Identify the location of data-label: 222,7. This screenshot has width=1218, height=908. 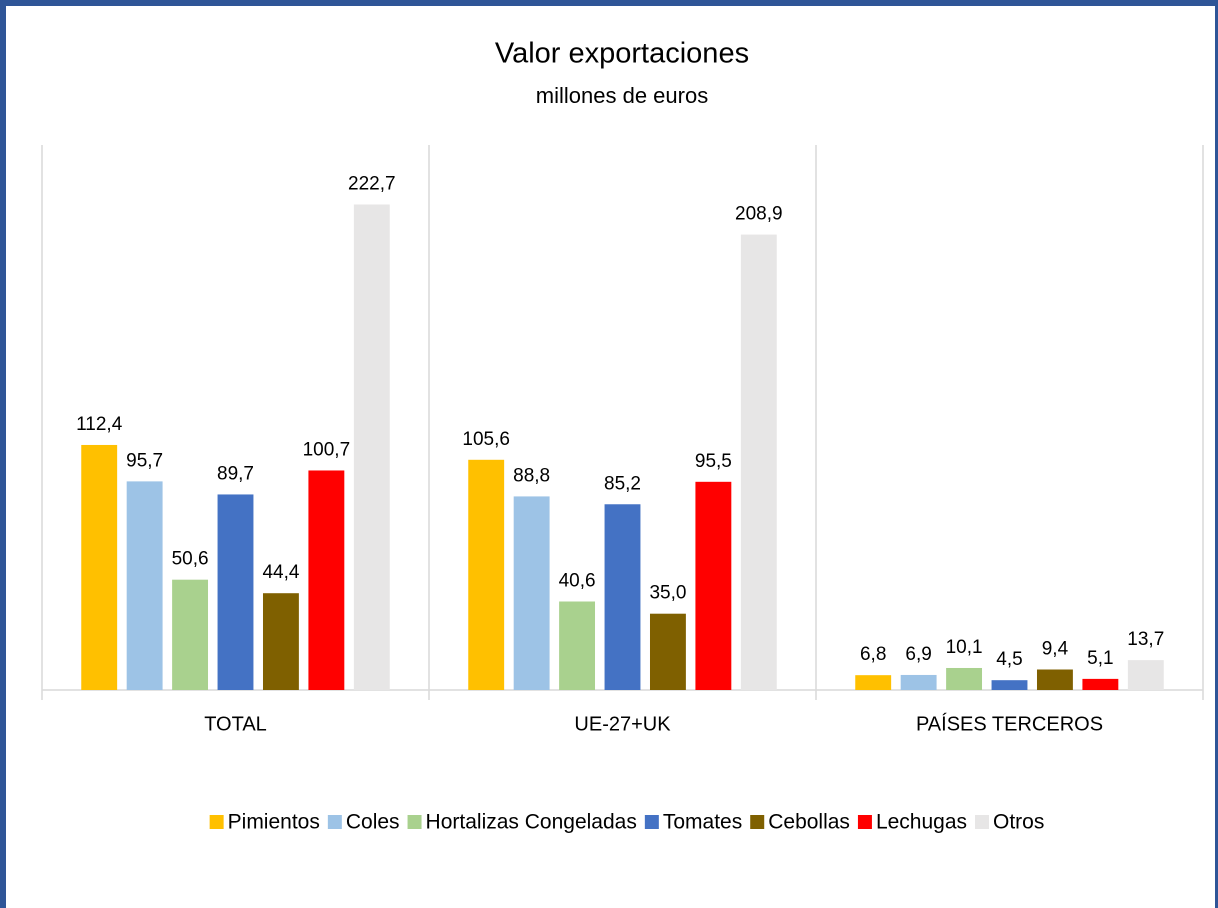
(372, 184).